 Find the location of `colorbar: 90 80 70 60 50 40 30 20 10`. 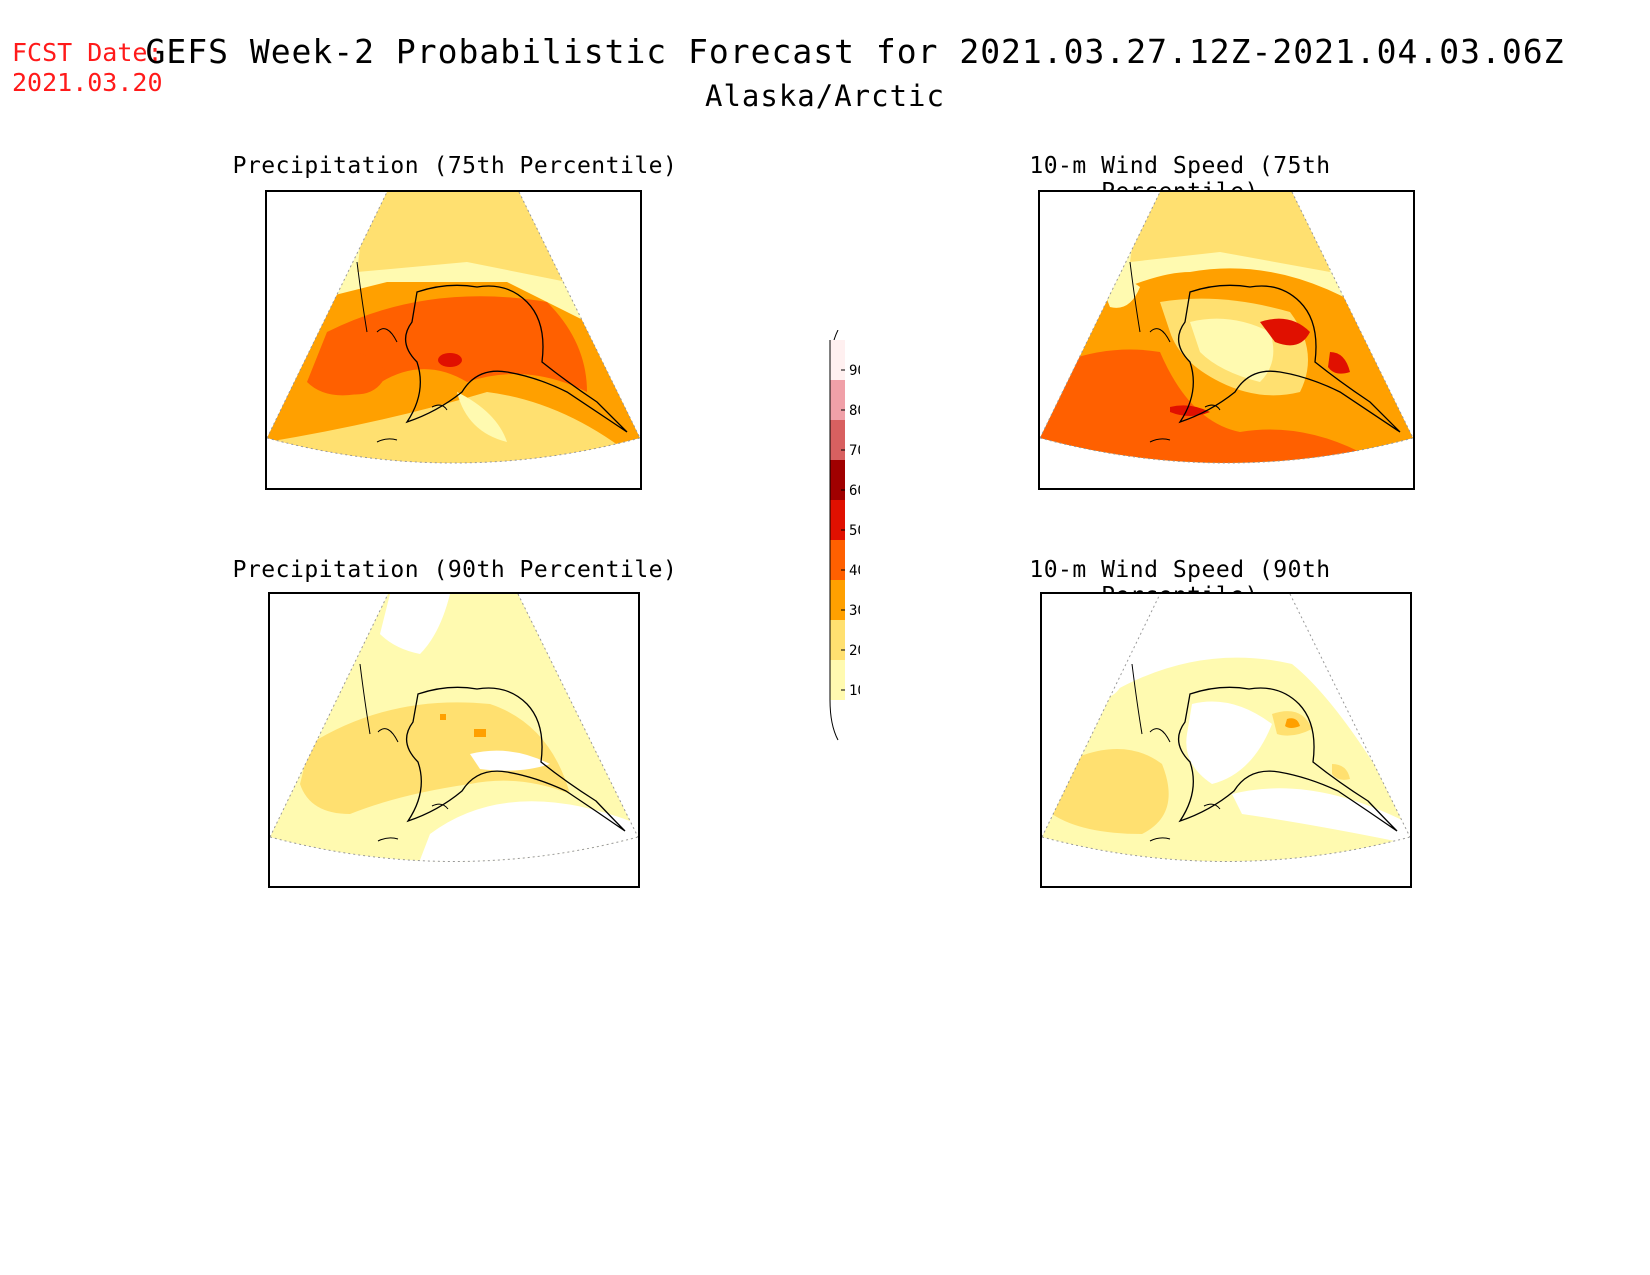

colorbar: 90 80 70 60 50 40 30 20 10 is located at coordinates (833, 541).